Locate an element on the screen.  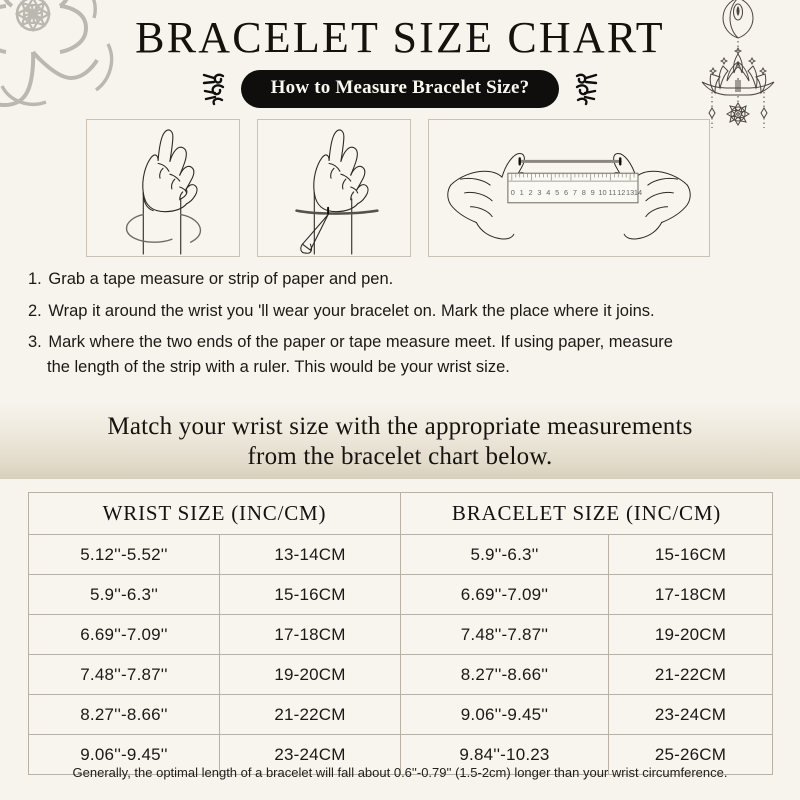
hand-marking-strip-with-pen-illustration is located at coordinates (334, 188).